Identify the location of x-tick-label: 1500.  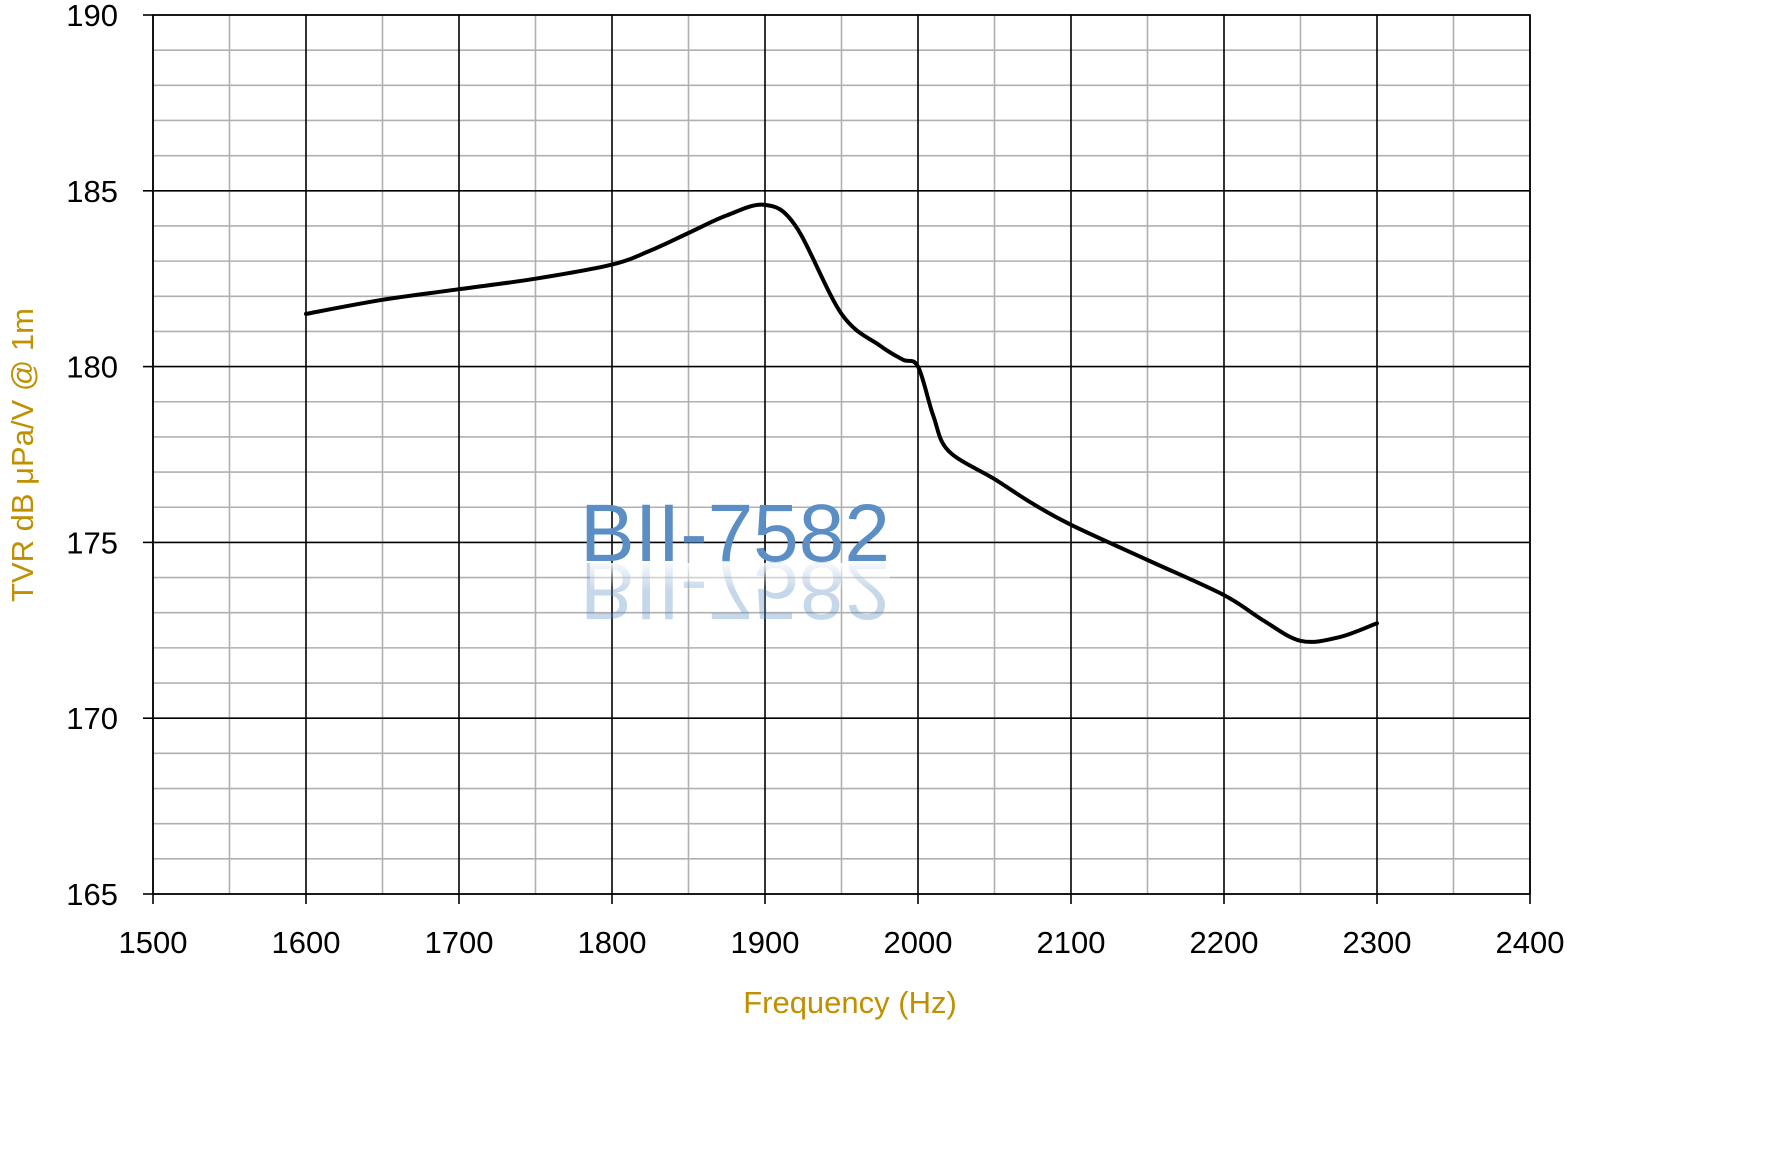
(153, 942).